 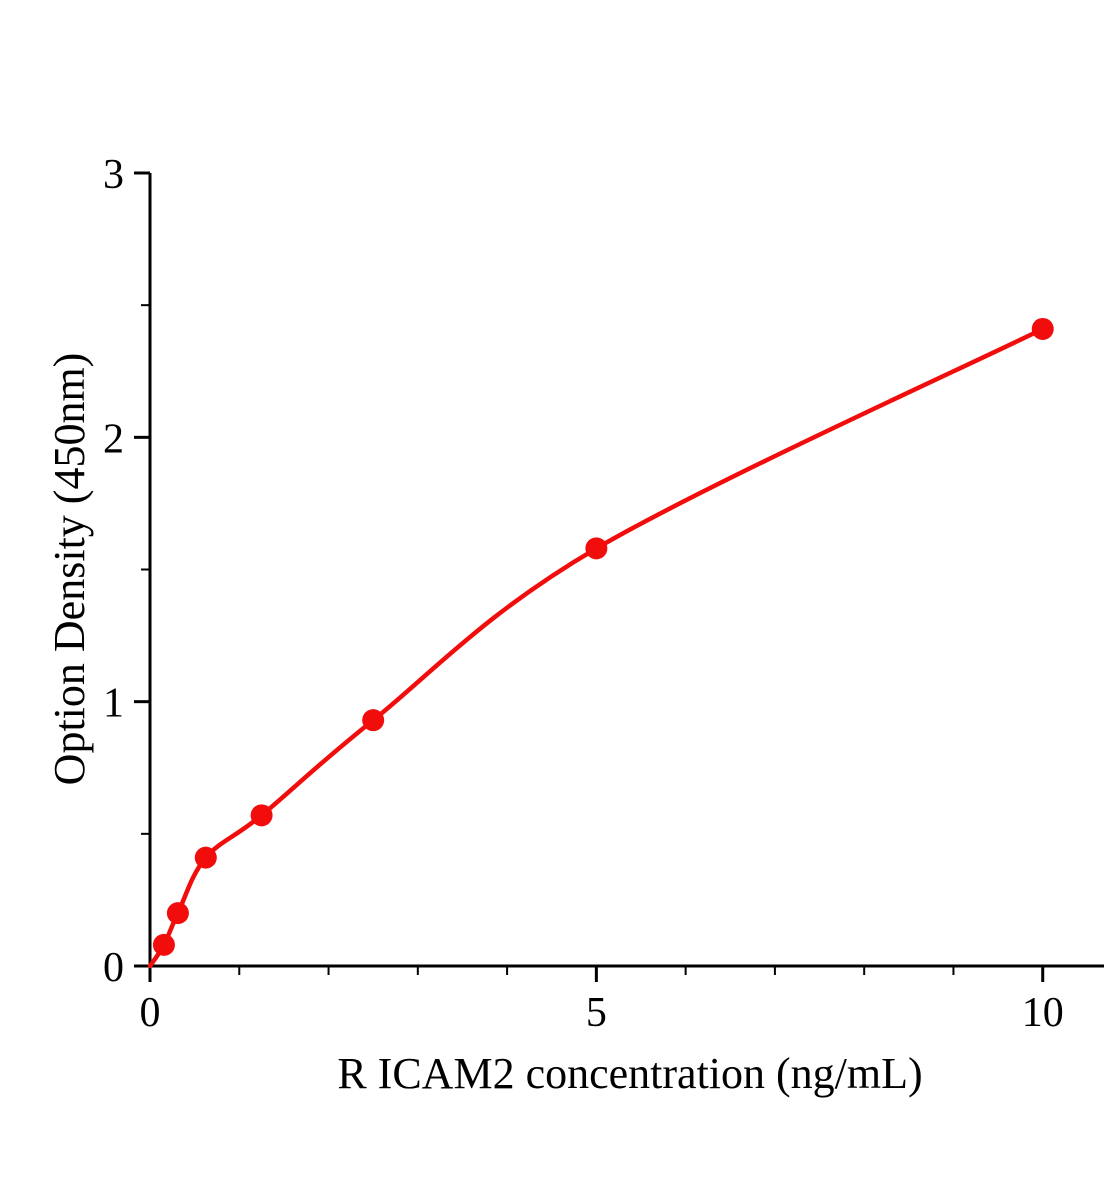 I want to click on y-tick-label: 0, so click(x=113, y=968).